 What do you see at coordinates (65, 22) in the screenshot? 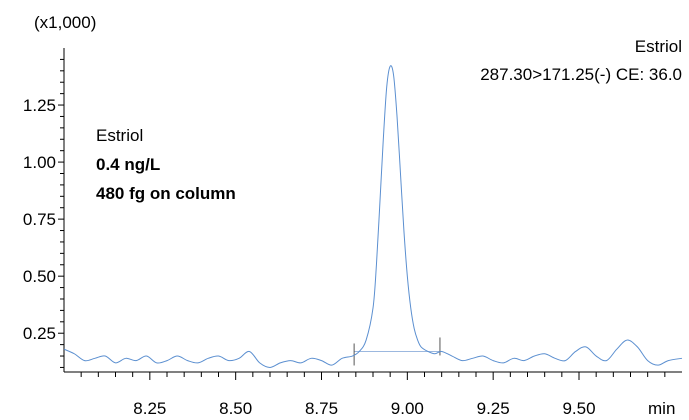
I see `y-axis-multiplier-label: (x1,000)` at bounding box center [65, 22].